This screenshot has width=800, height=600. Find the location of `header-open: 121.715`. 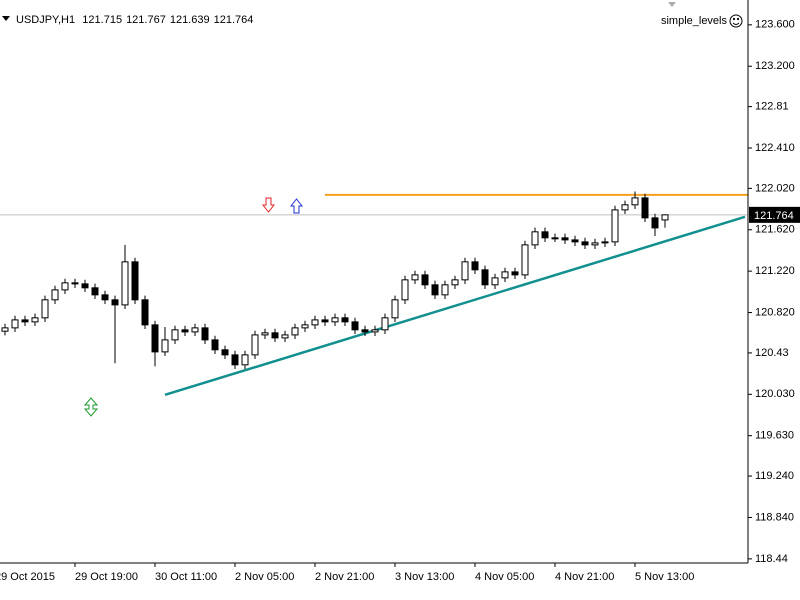

header-open: 121.715 is located at coordinates (102, 20).